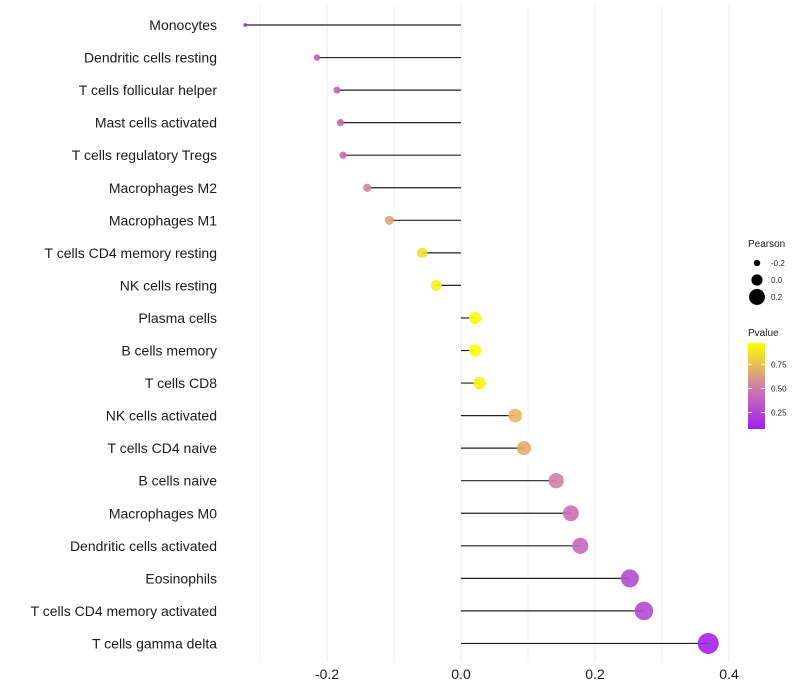 This screenshot has width=800, height=700. What do you see at coordinates (327, 674) in the screenshot?
I see `x-tick-label: -0.2` at bounding box center [327, 674].